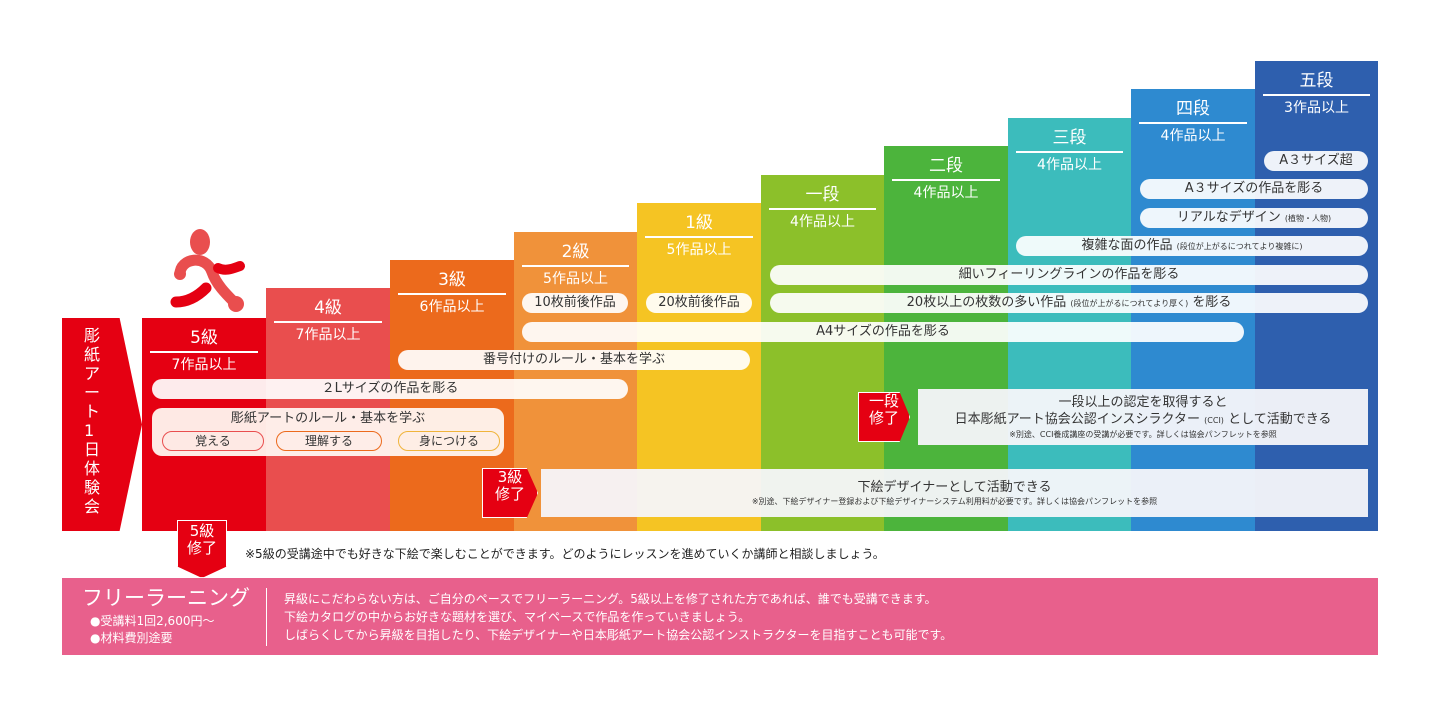 The height and width of the screenshot is (717, 1440). What do you see at coordinates (452, 280) in the screenshot?
I see `level-label: 3級` at bounding box center [452, 280].